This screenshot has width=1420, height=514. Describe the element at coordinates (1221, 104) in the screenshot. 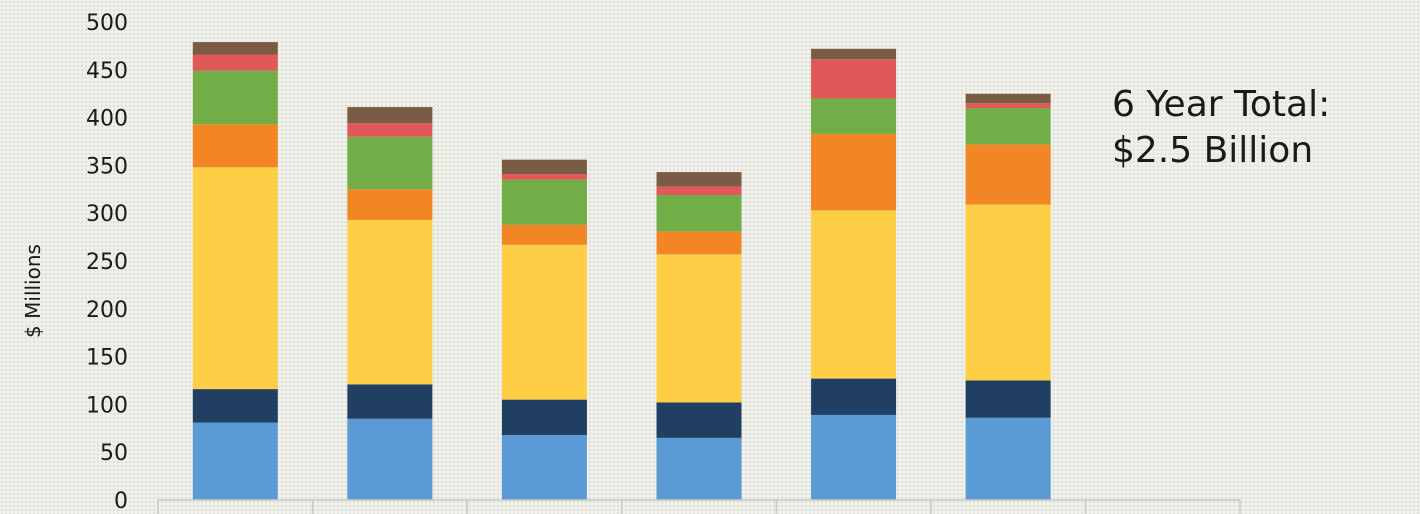

I see `annotation-line-1: 6 Year Total:` at that location.